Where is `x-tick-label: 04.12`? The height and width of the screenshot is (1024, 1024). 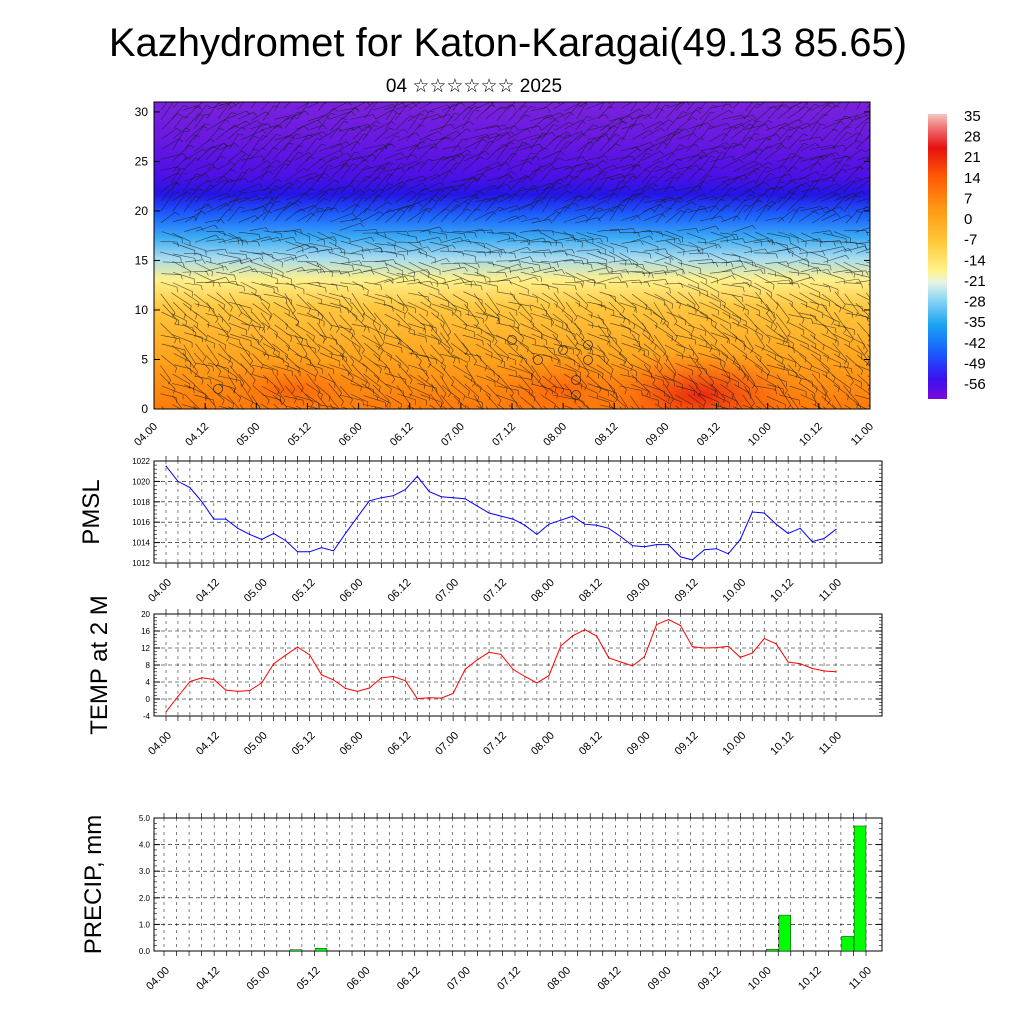
x-tick-label: 04.12 is located at coordinates (208, 744).